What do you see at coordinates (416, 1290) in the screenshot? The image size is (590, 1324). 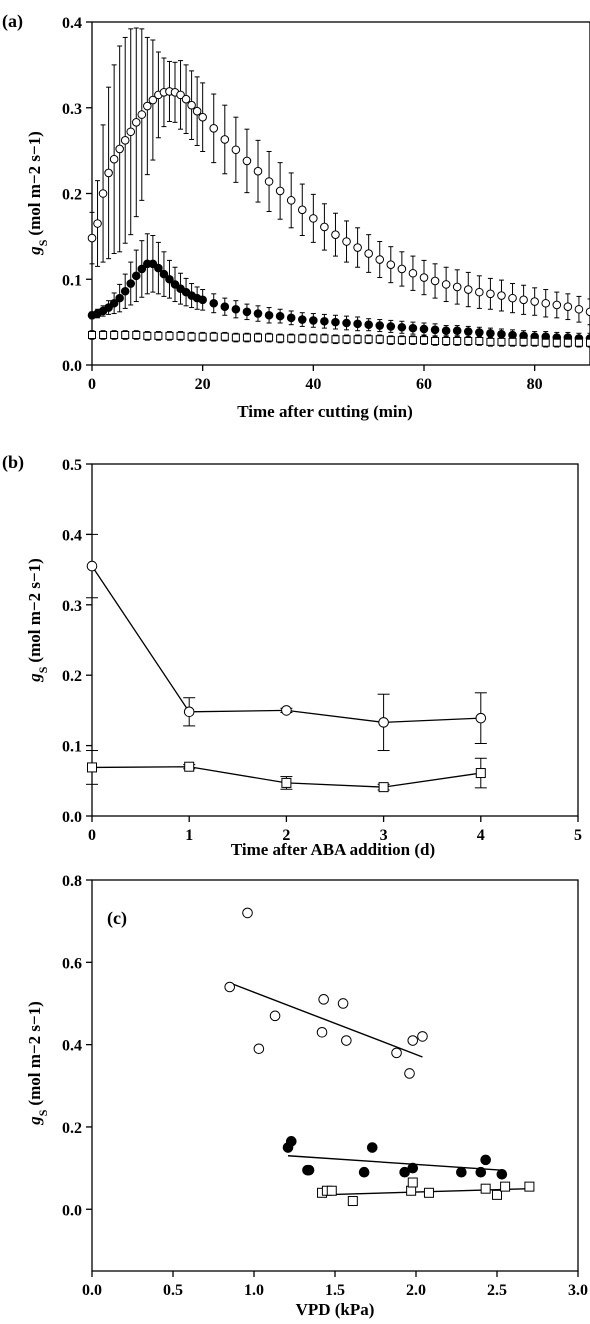 I see `panel-c-x-tick-label: 2.0` at bounding box center [416, 1290].